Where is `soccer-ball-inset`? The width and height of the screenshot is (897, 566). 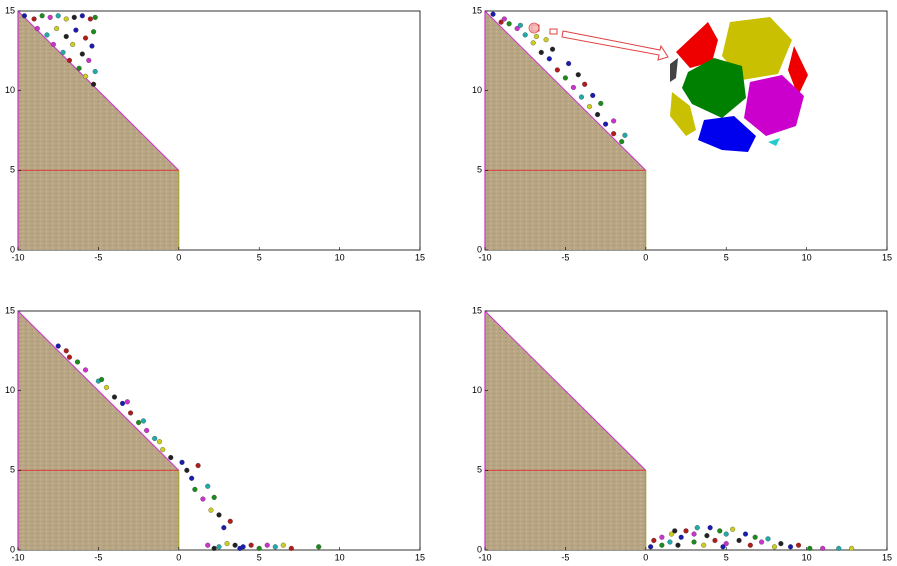 soccer-ball-inset is located at coordinates (669, 82).